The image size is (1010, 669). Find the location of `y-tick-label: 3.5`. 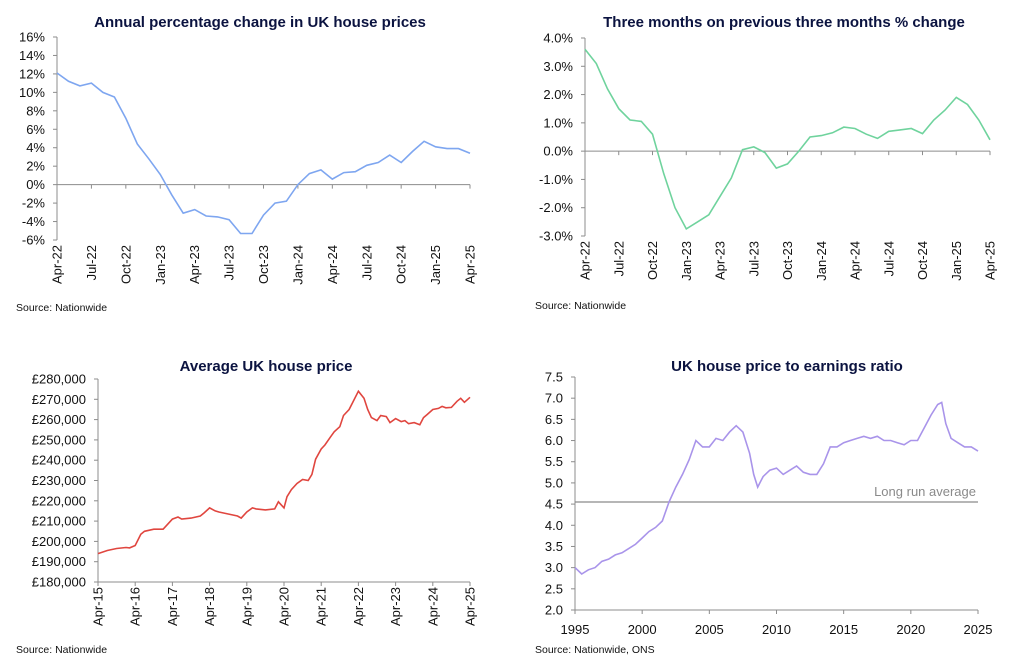

y-tick-label: 3.5 is located at coordinates (554, 546).